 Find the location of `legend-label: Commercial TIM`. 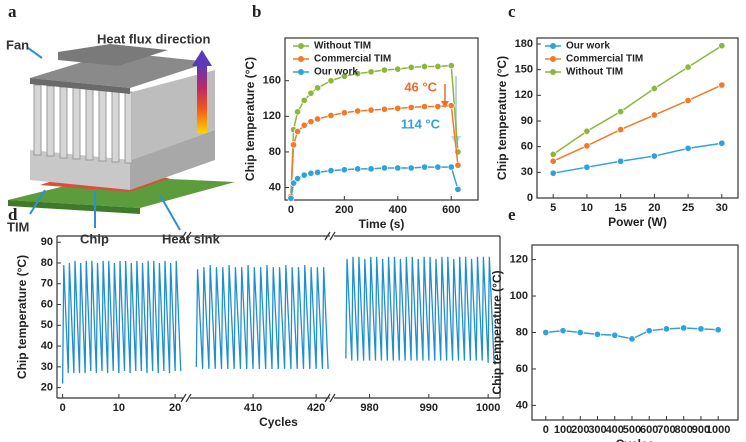

legend-label: Commercial TIM is located at coordinates (352, 59).